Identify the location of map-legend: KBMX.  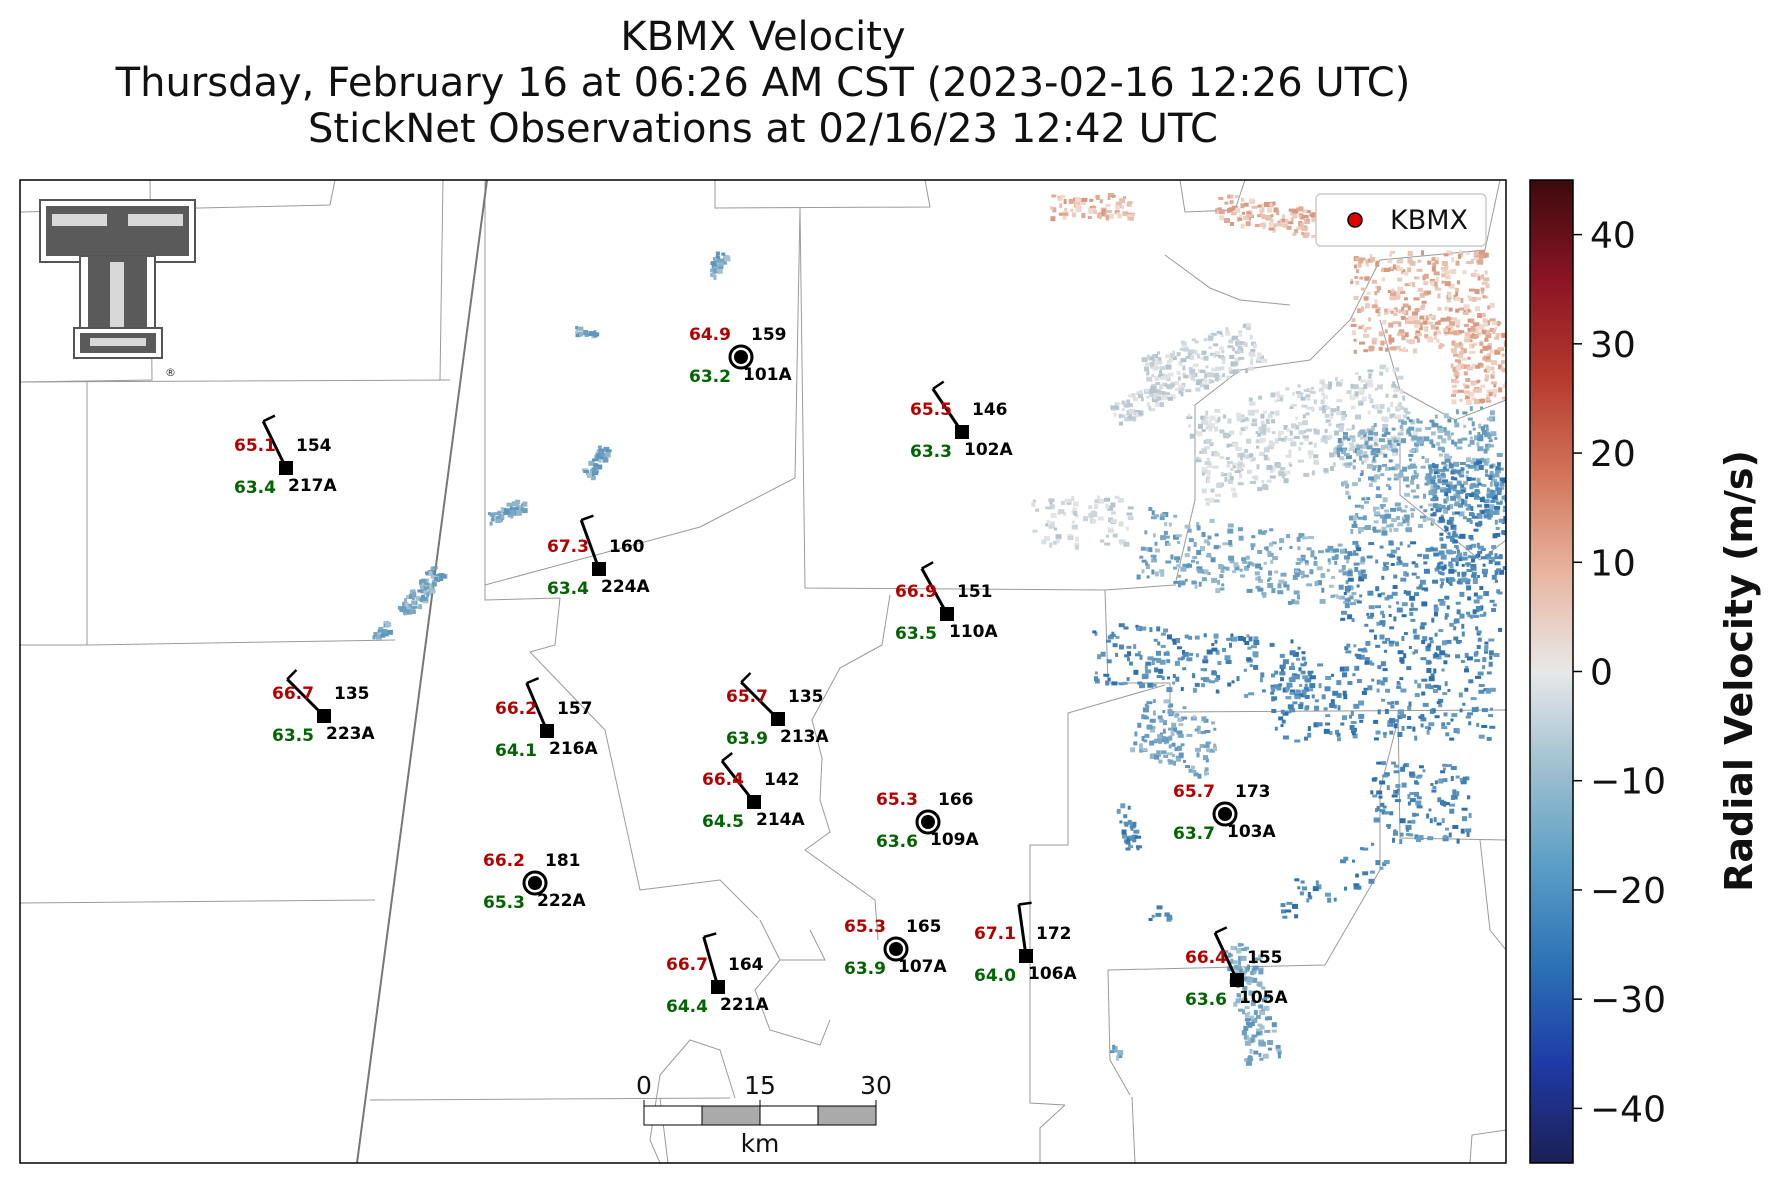
(1401, 220).